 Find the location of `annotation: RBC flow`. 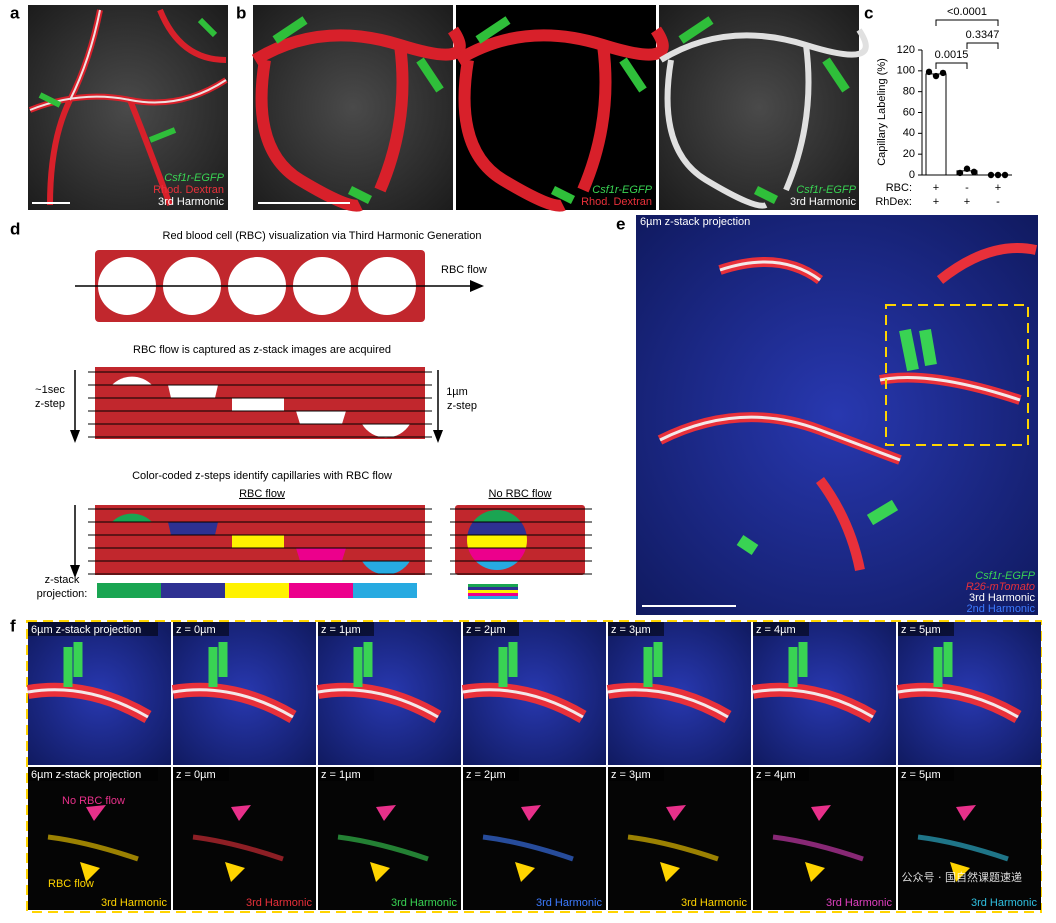

annotation: RBC flow is located at coordinates (71, 884).